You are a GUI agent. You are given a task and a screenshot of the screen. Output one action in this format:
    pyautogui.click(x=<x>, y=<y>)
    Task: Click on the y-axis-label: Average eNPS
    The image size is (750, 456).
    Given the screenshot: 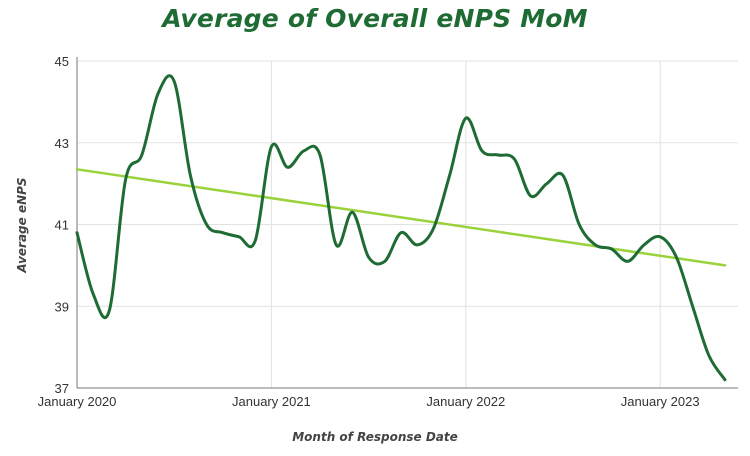 What is the action you would take?
    pyautogui.click(x=22, y=225)
    